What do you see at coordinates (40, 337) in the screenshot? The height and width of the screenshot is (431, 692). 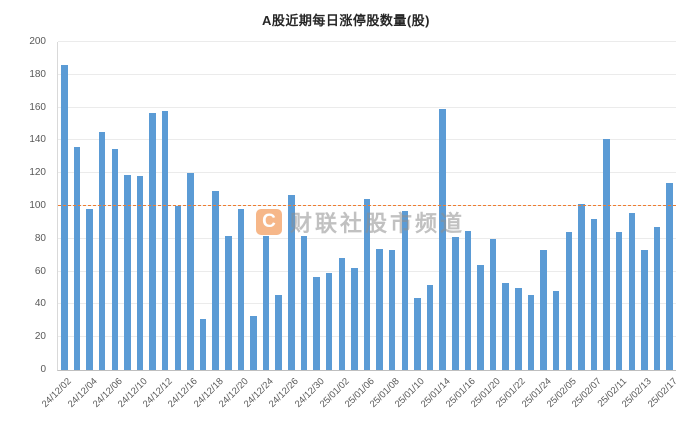 I see `y-axis-label: 20` at bounding box center [40, 337].